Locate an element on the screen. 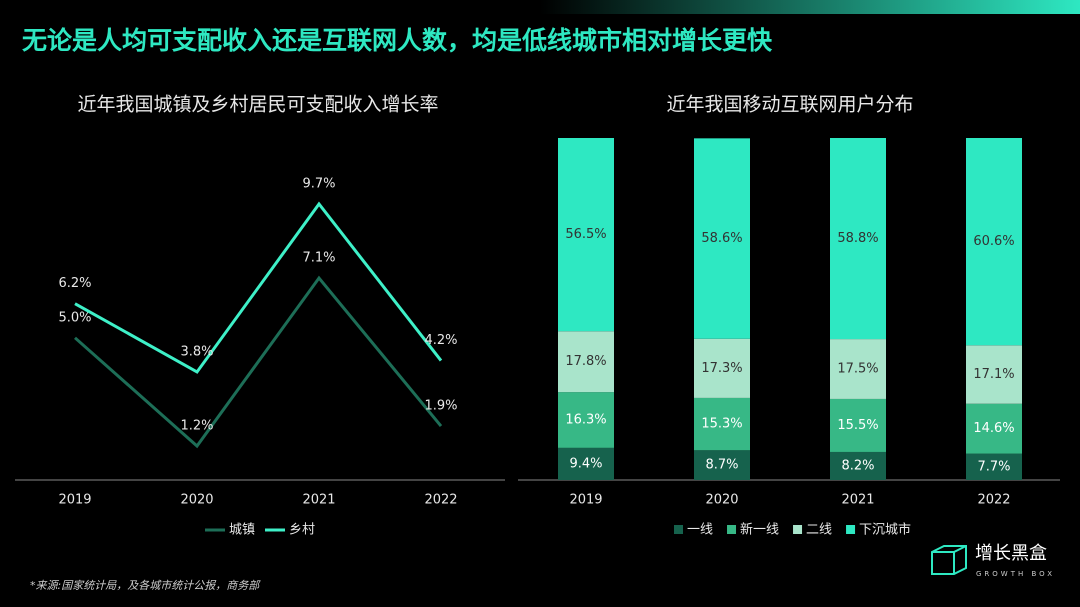  chart-title: 近年我国城镇及乡村居民可支配收入增长率 is located at coordinates (257, 105).